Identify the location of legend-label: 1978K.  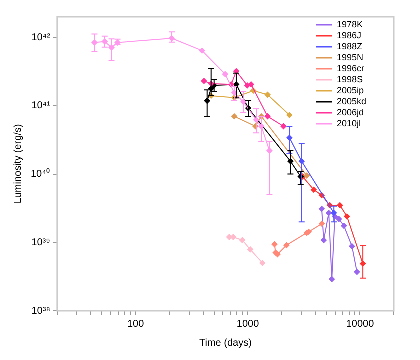
(350, 24).